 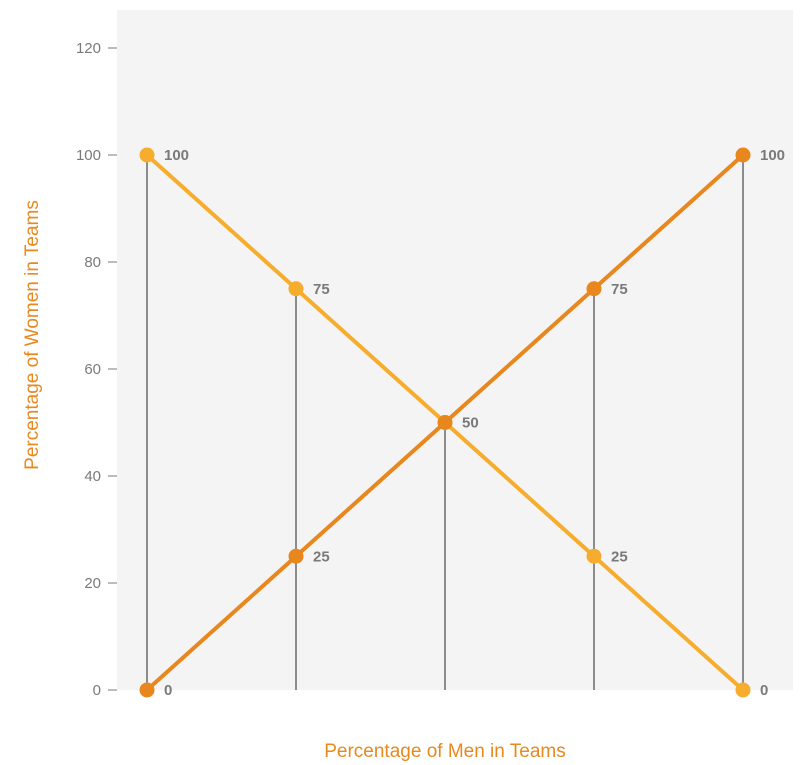 What do you see at coordinates (92, 583) in the screenshot?
I see `y-tick-label: 20` at bounding box center [92, 583].